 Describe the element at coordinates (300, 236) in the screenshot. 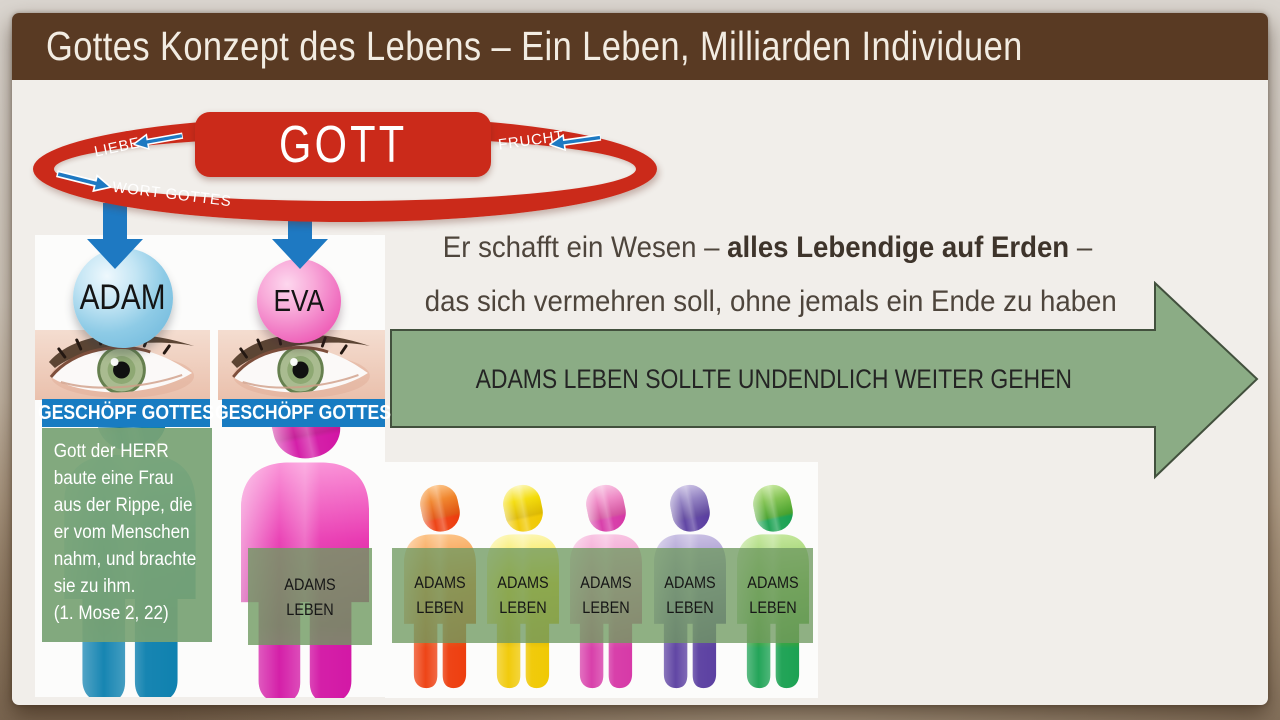

I see `down-arrow-eva-icon` at that location.